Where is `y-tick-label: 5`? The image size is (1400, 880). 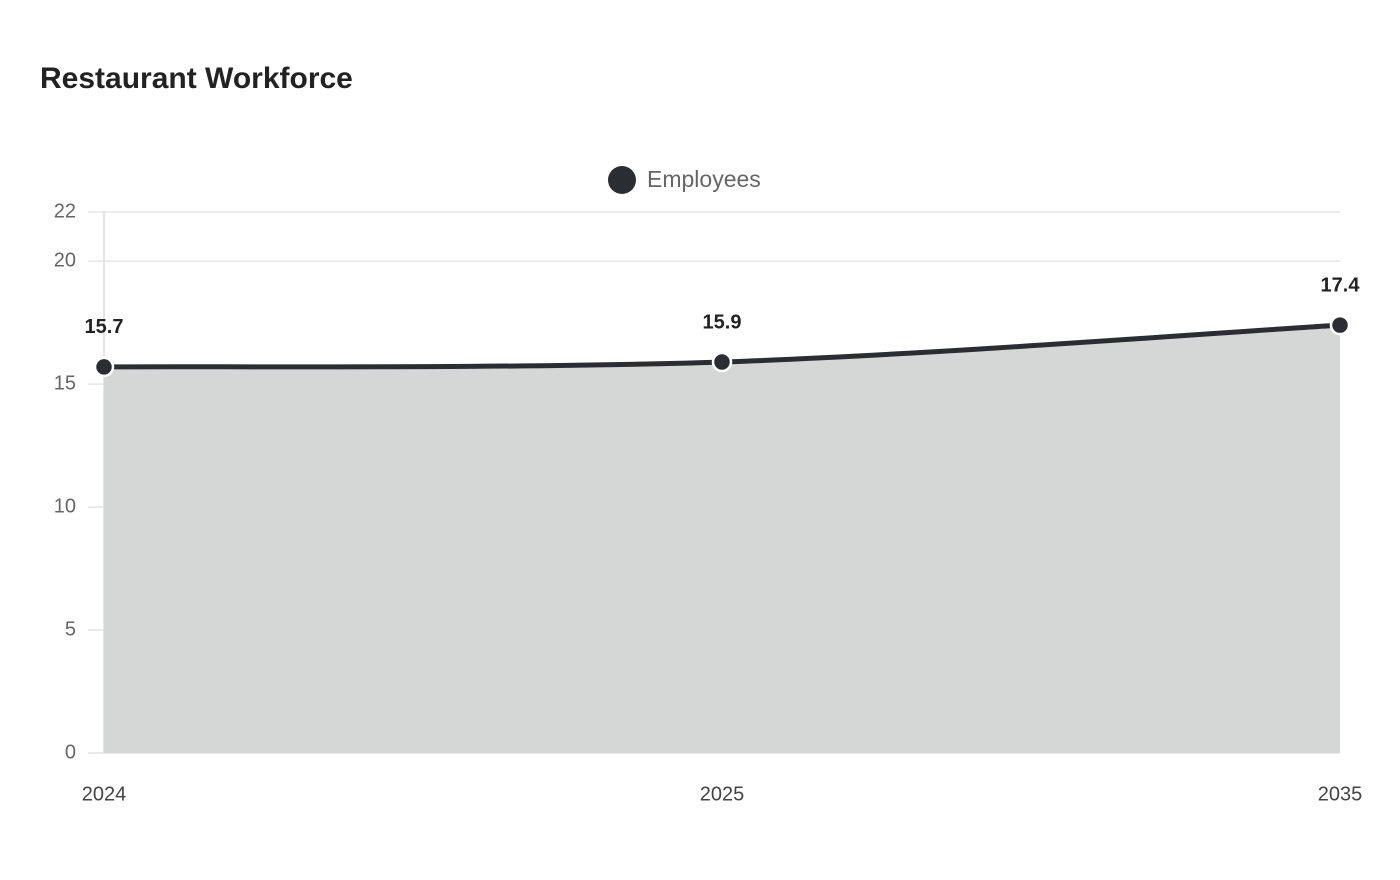 y-tick-label: 5 is located at coordinates (70, 629).